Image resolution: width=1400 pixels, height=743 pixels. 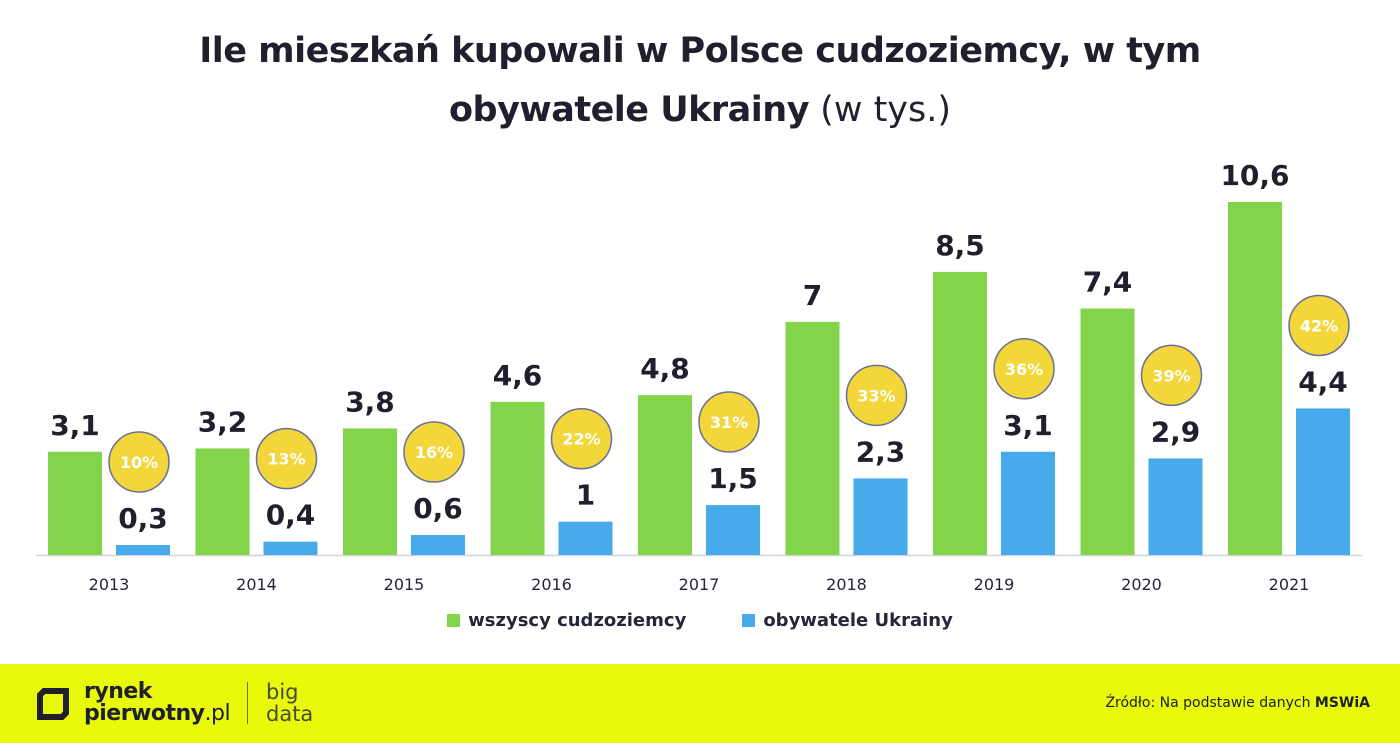 I want to click on share-circle-2015, so click(x=434, y=452).